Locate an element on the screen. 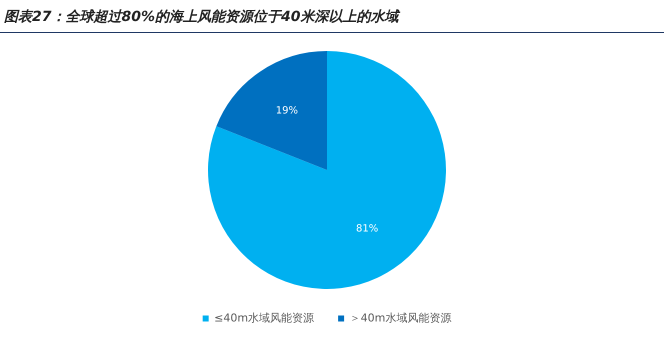 This screenshot has width=670, height=359. legend-label: ≤40m水域风能资源 is located at coordinates (264, 317).